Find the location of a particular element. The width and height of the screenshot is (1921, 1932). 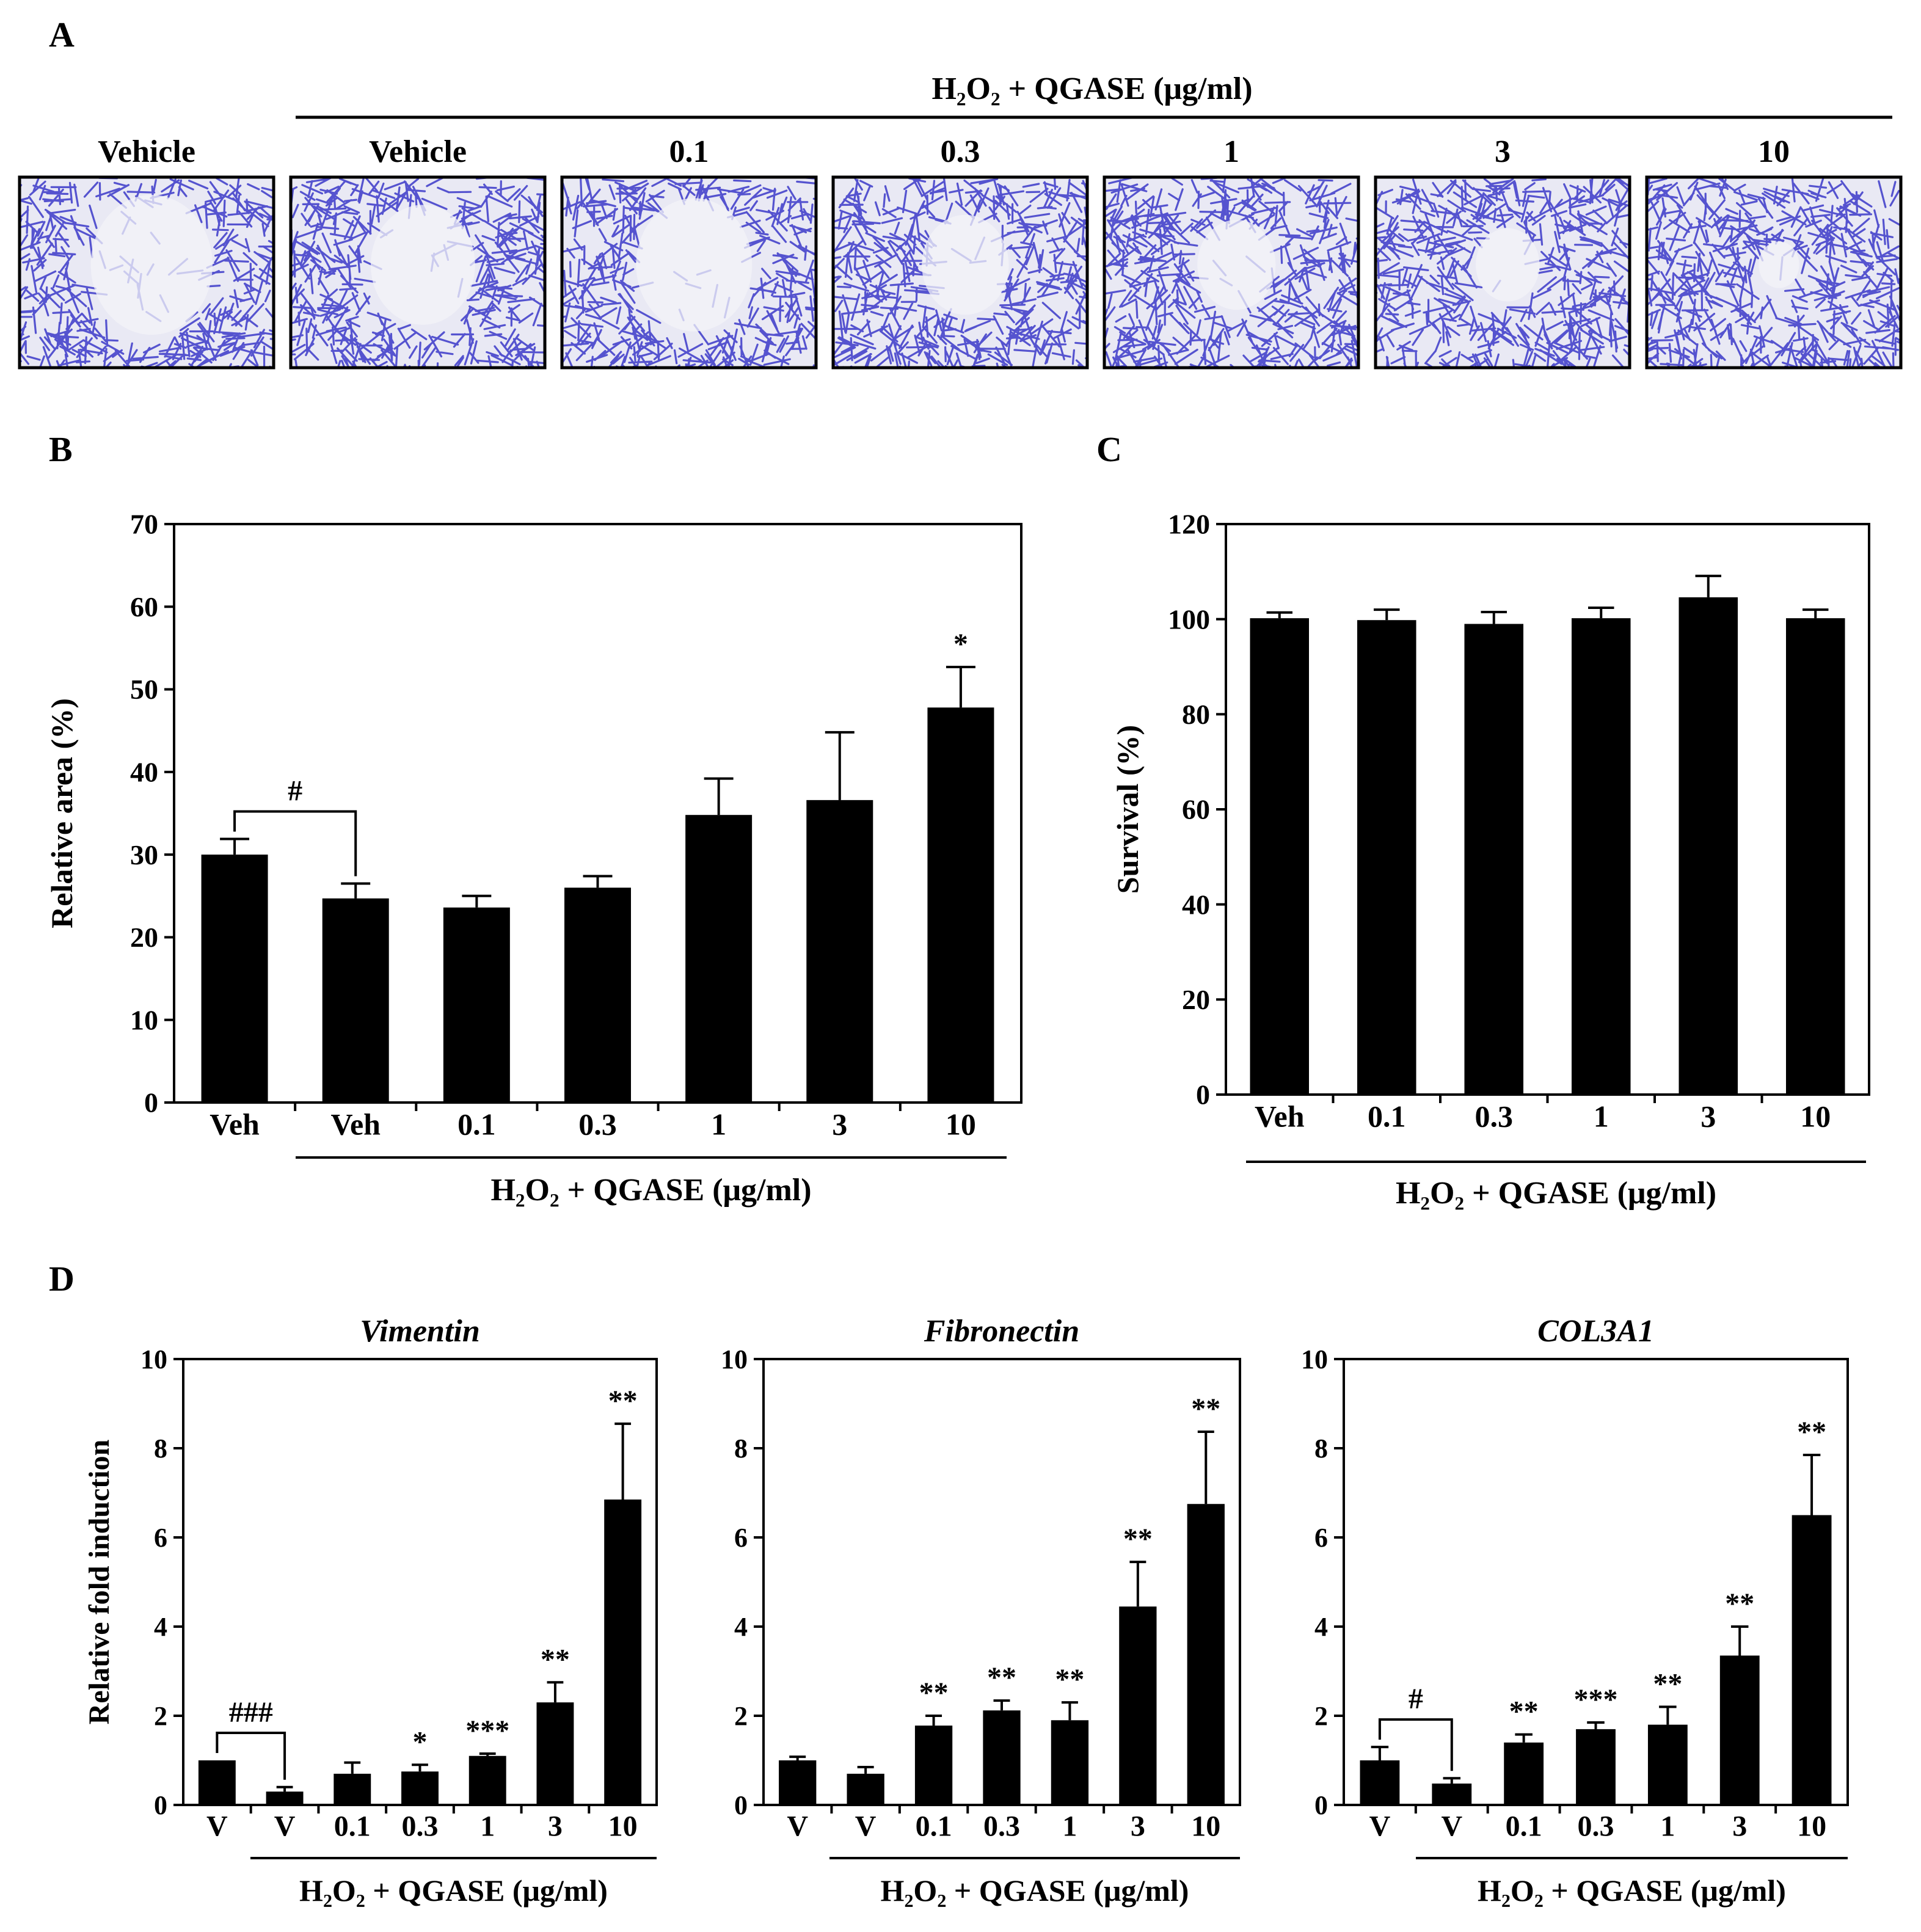

y-tick-label: 6 is located at coordinates (160, 1538).